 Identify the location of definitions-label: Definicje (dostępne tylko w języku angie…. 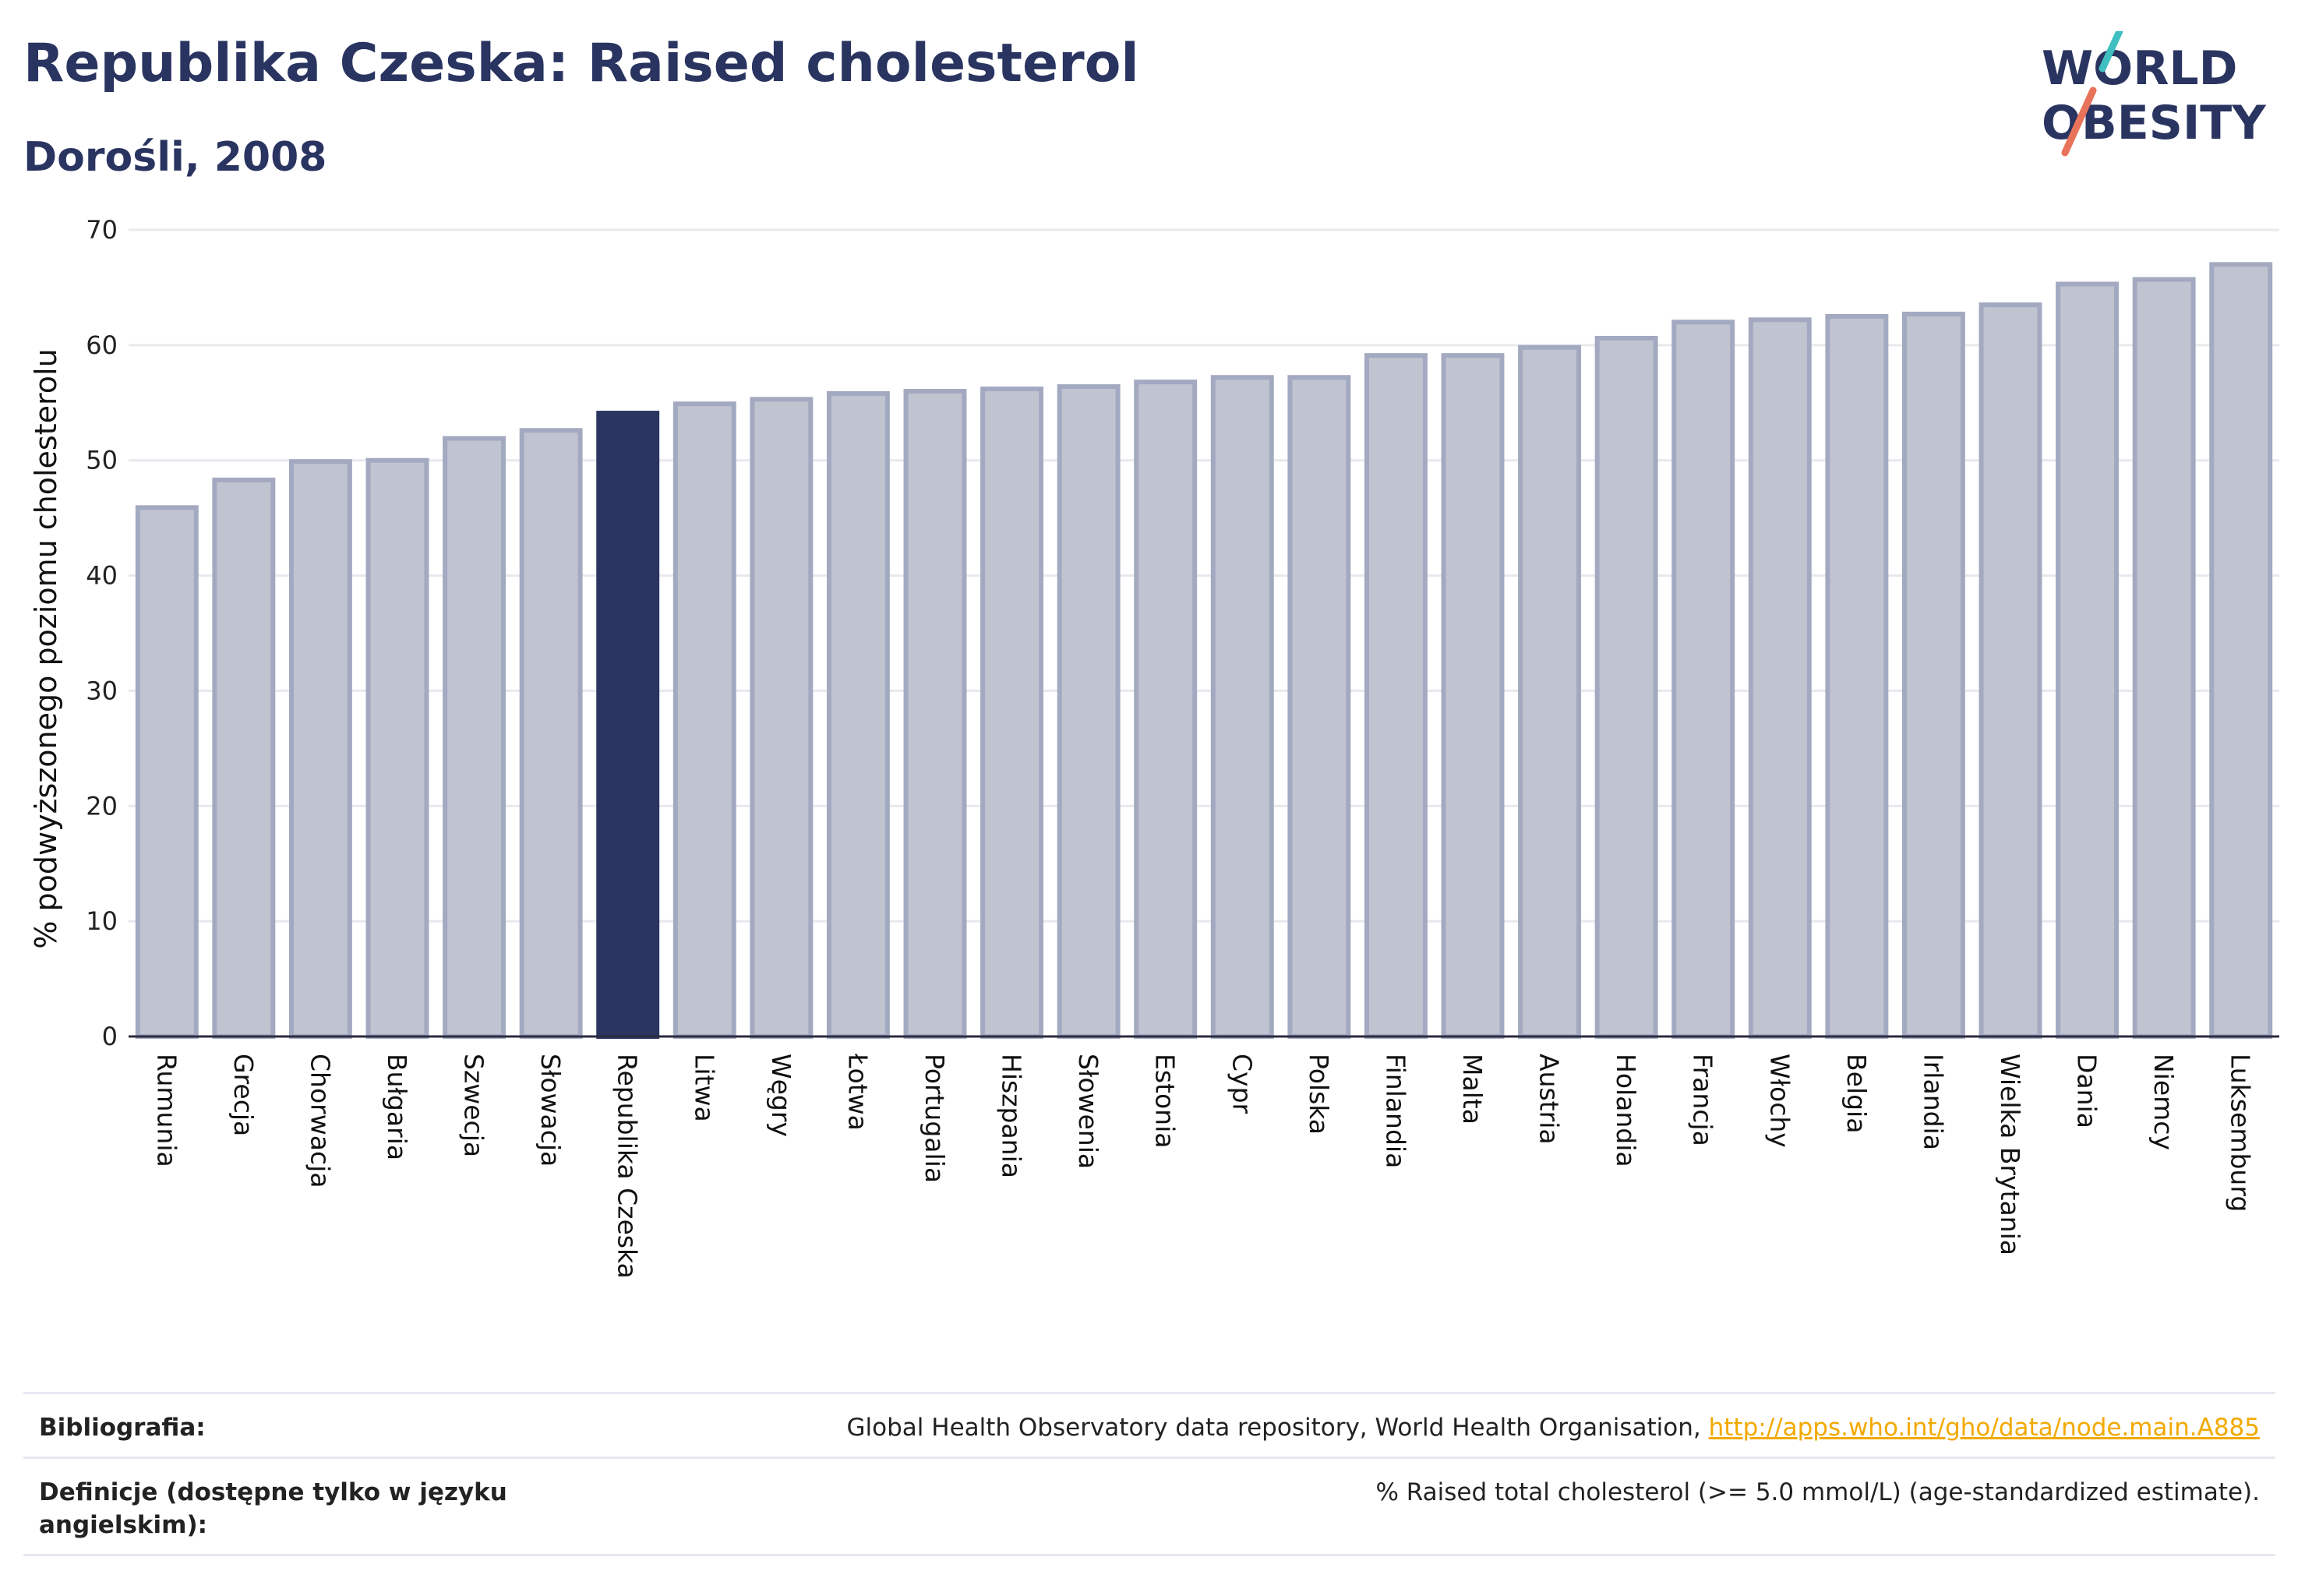
(273, 1508).